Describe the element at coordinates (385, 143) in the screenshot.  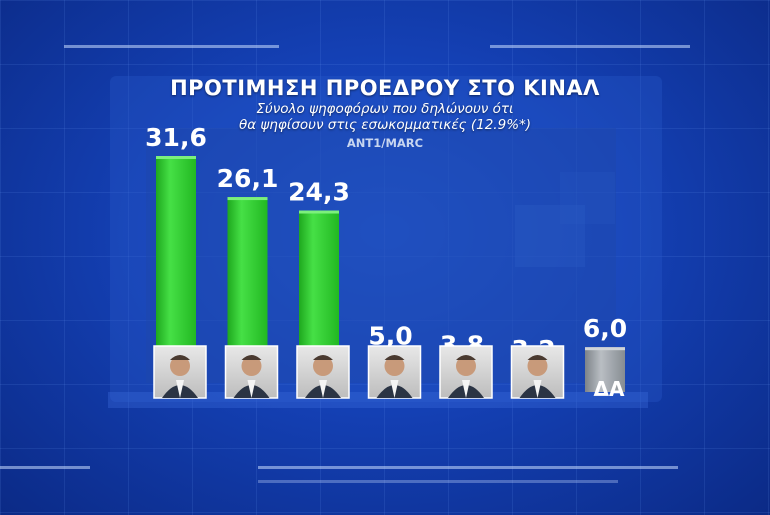
I see `chart-source: ANT1/MARC` at that location.